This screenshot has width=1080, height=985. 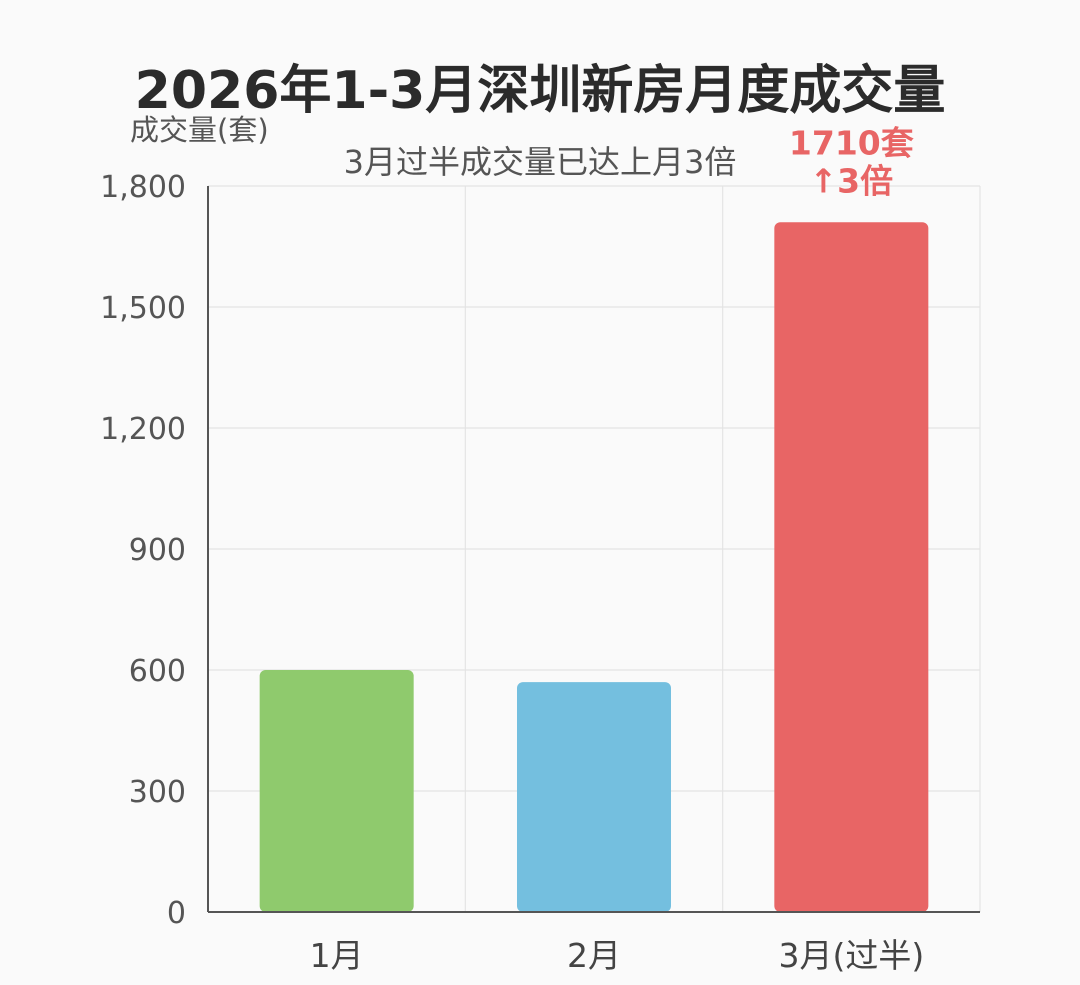 I want to click on y-axis-label: 成交量(套), so click(x=199, y=130).